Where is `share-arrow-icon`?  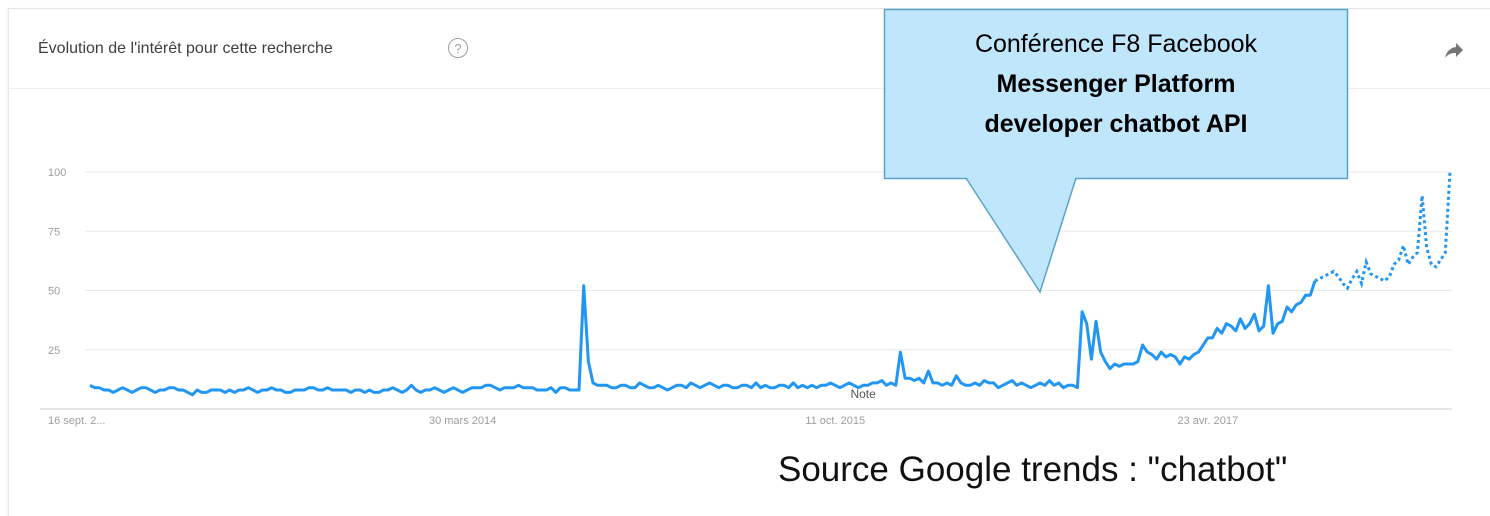
share-arrow-icon is located at coordinates (1454, 50).